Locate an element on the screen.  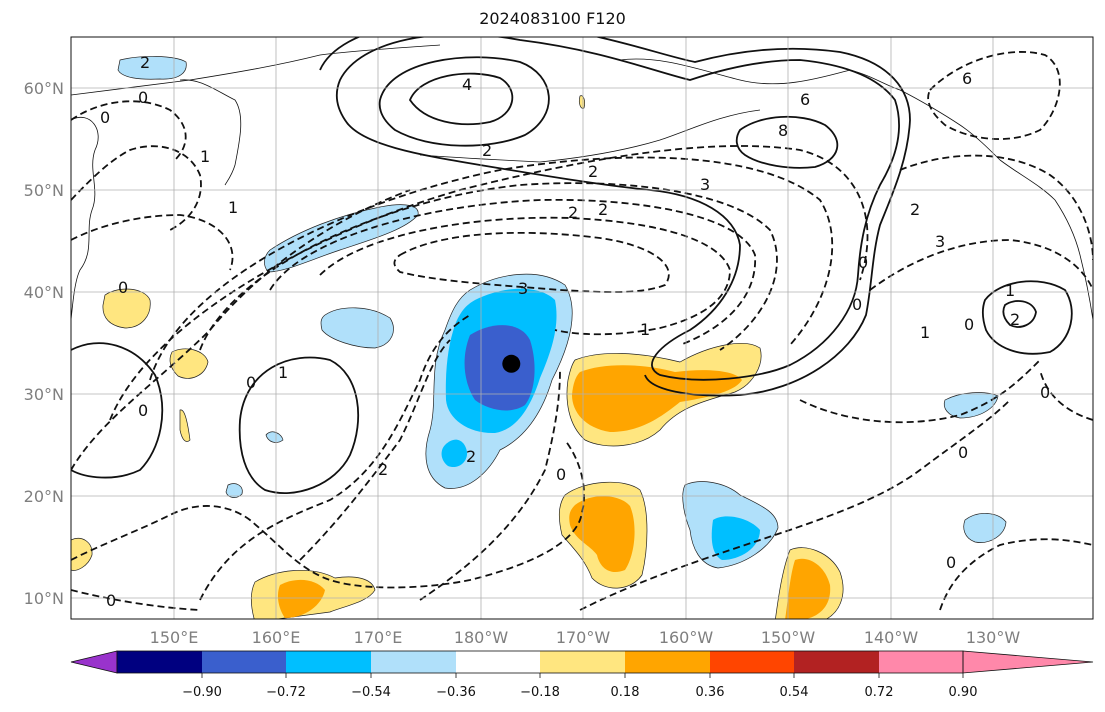
negative-anomaly-east is located at coordinates (971, 405).